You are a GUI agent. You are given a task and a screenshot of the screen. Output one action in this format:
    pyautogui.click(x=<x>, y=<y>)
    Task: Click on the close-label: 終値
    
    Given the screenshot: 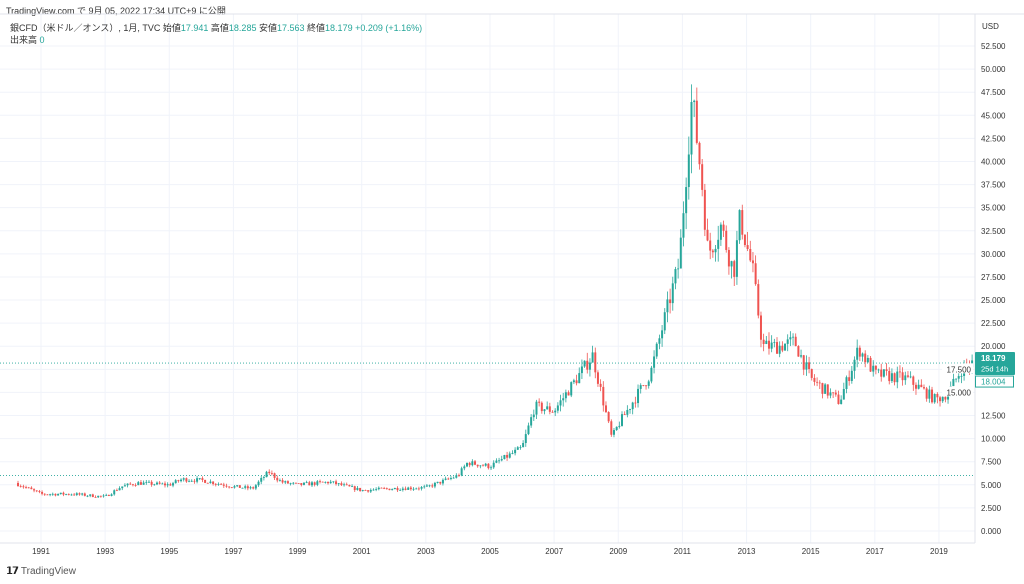 What is the action you would take?
    pyautogui.click(x=316, y=28)
    